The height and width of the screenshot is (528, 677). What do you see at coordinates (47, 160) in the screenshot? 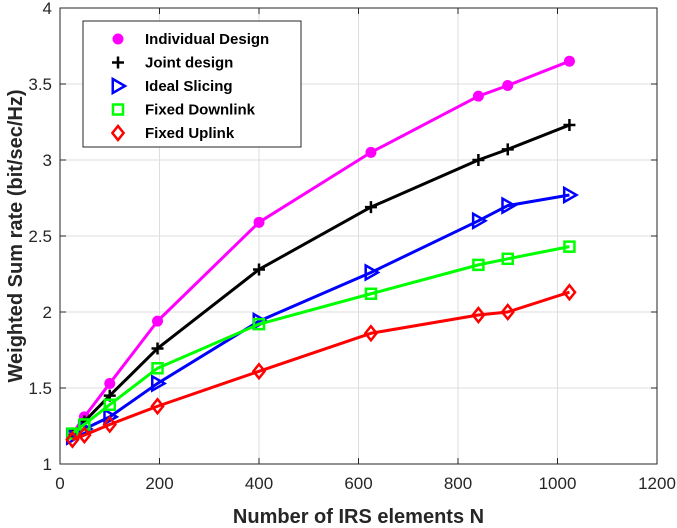
I see `y-tick-label: 3` at bounding box center [47, 160].